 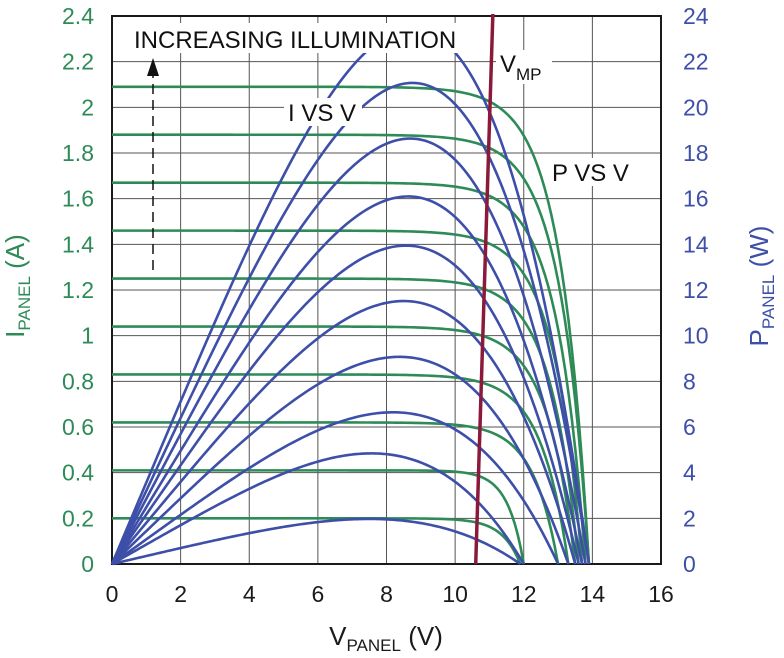 What do you see at coordinates (761, 286) in the screenshot?
I see `y-right-axis-title: PPANEL (W)` at bounding box center [761, 286].